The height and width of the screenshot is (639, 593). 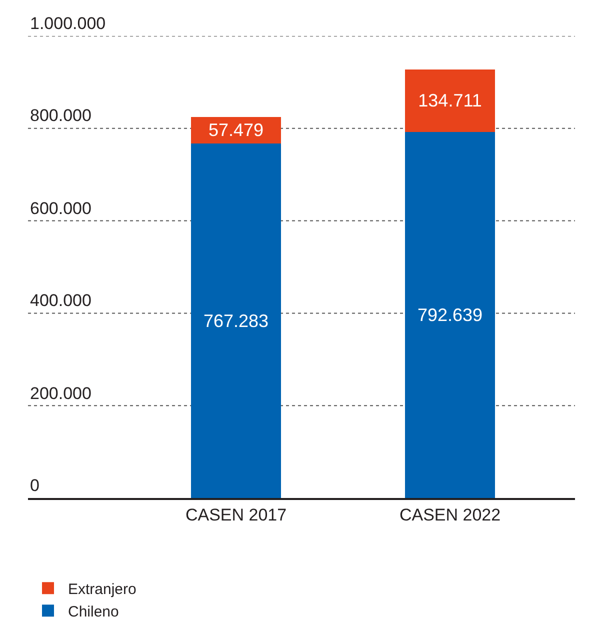 What do you see at coordinates (236, 130) in the screenshot?
I see `data-label: 57.479` at bounding box center [236, 130].